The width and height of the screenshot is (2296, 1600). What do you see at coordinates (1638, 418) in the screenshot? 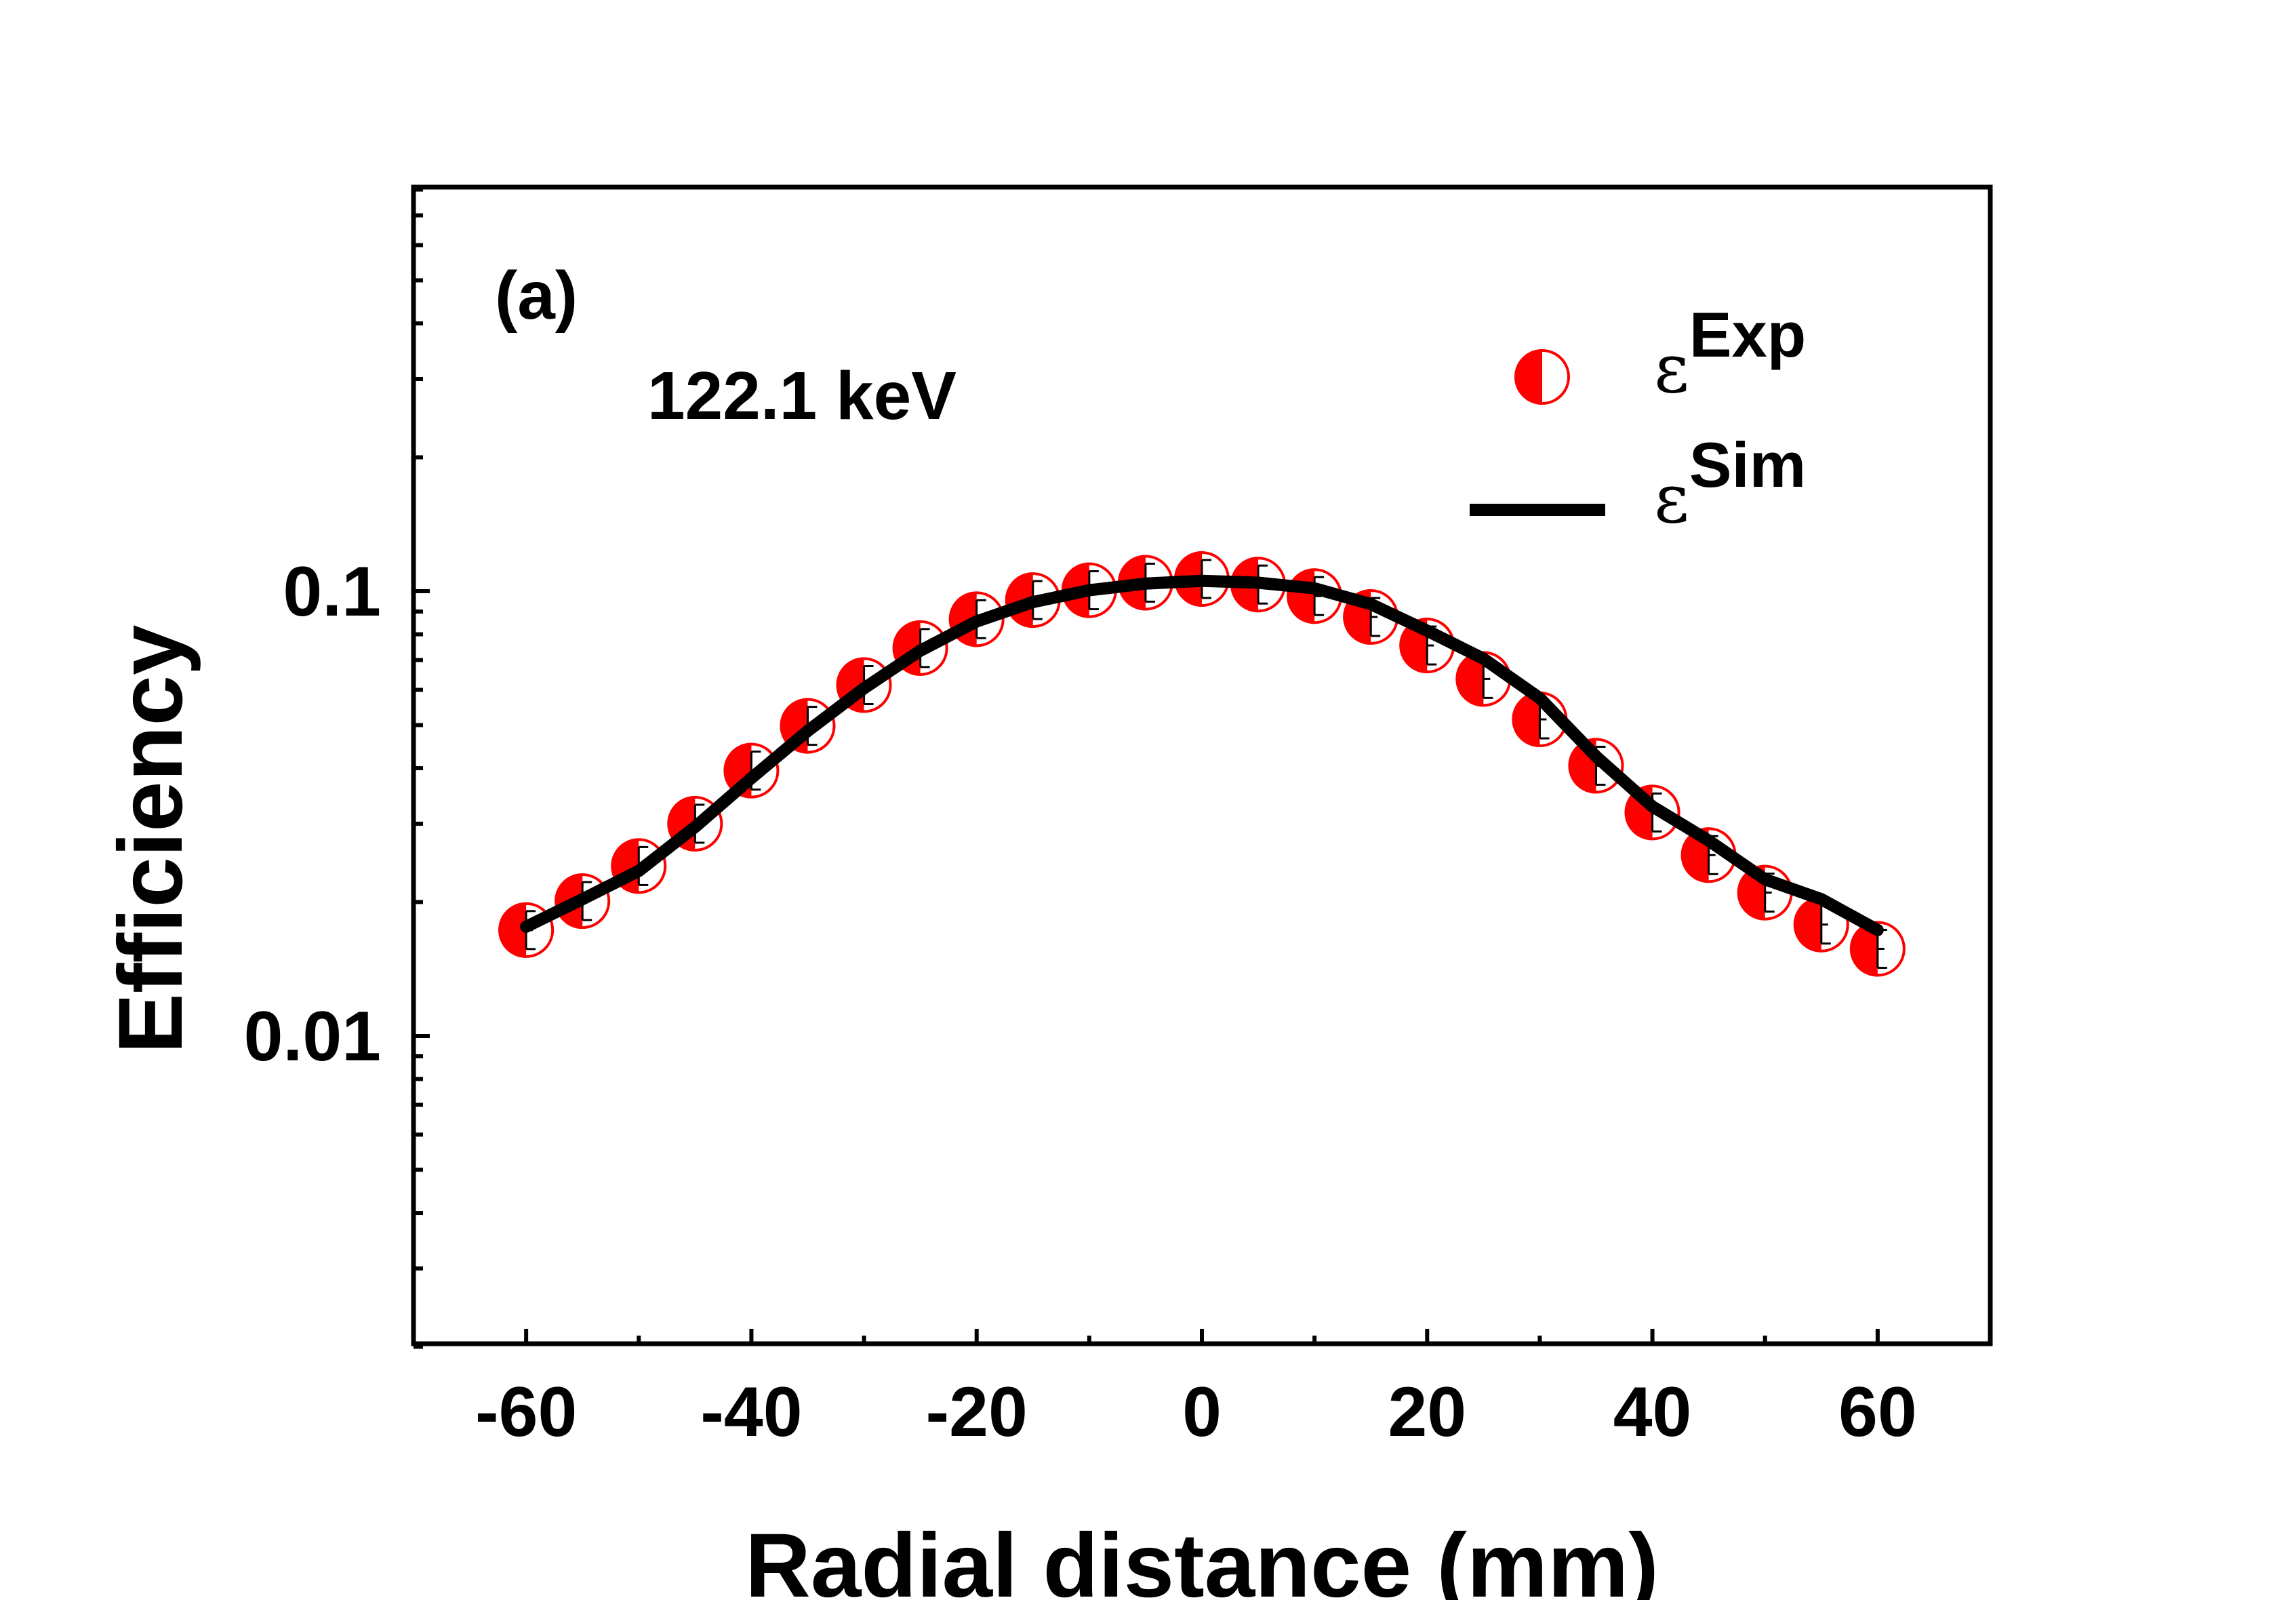
I see `legend: εExp εSim` at bounding box center [1638, 418].